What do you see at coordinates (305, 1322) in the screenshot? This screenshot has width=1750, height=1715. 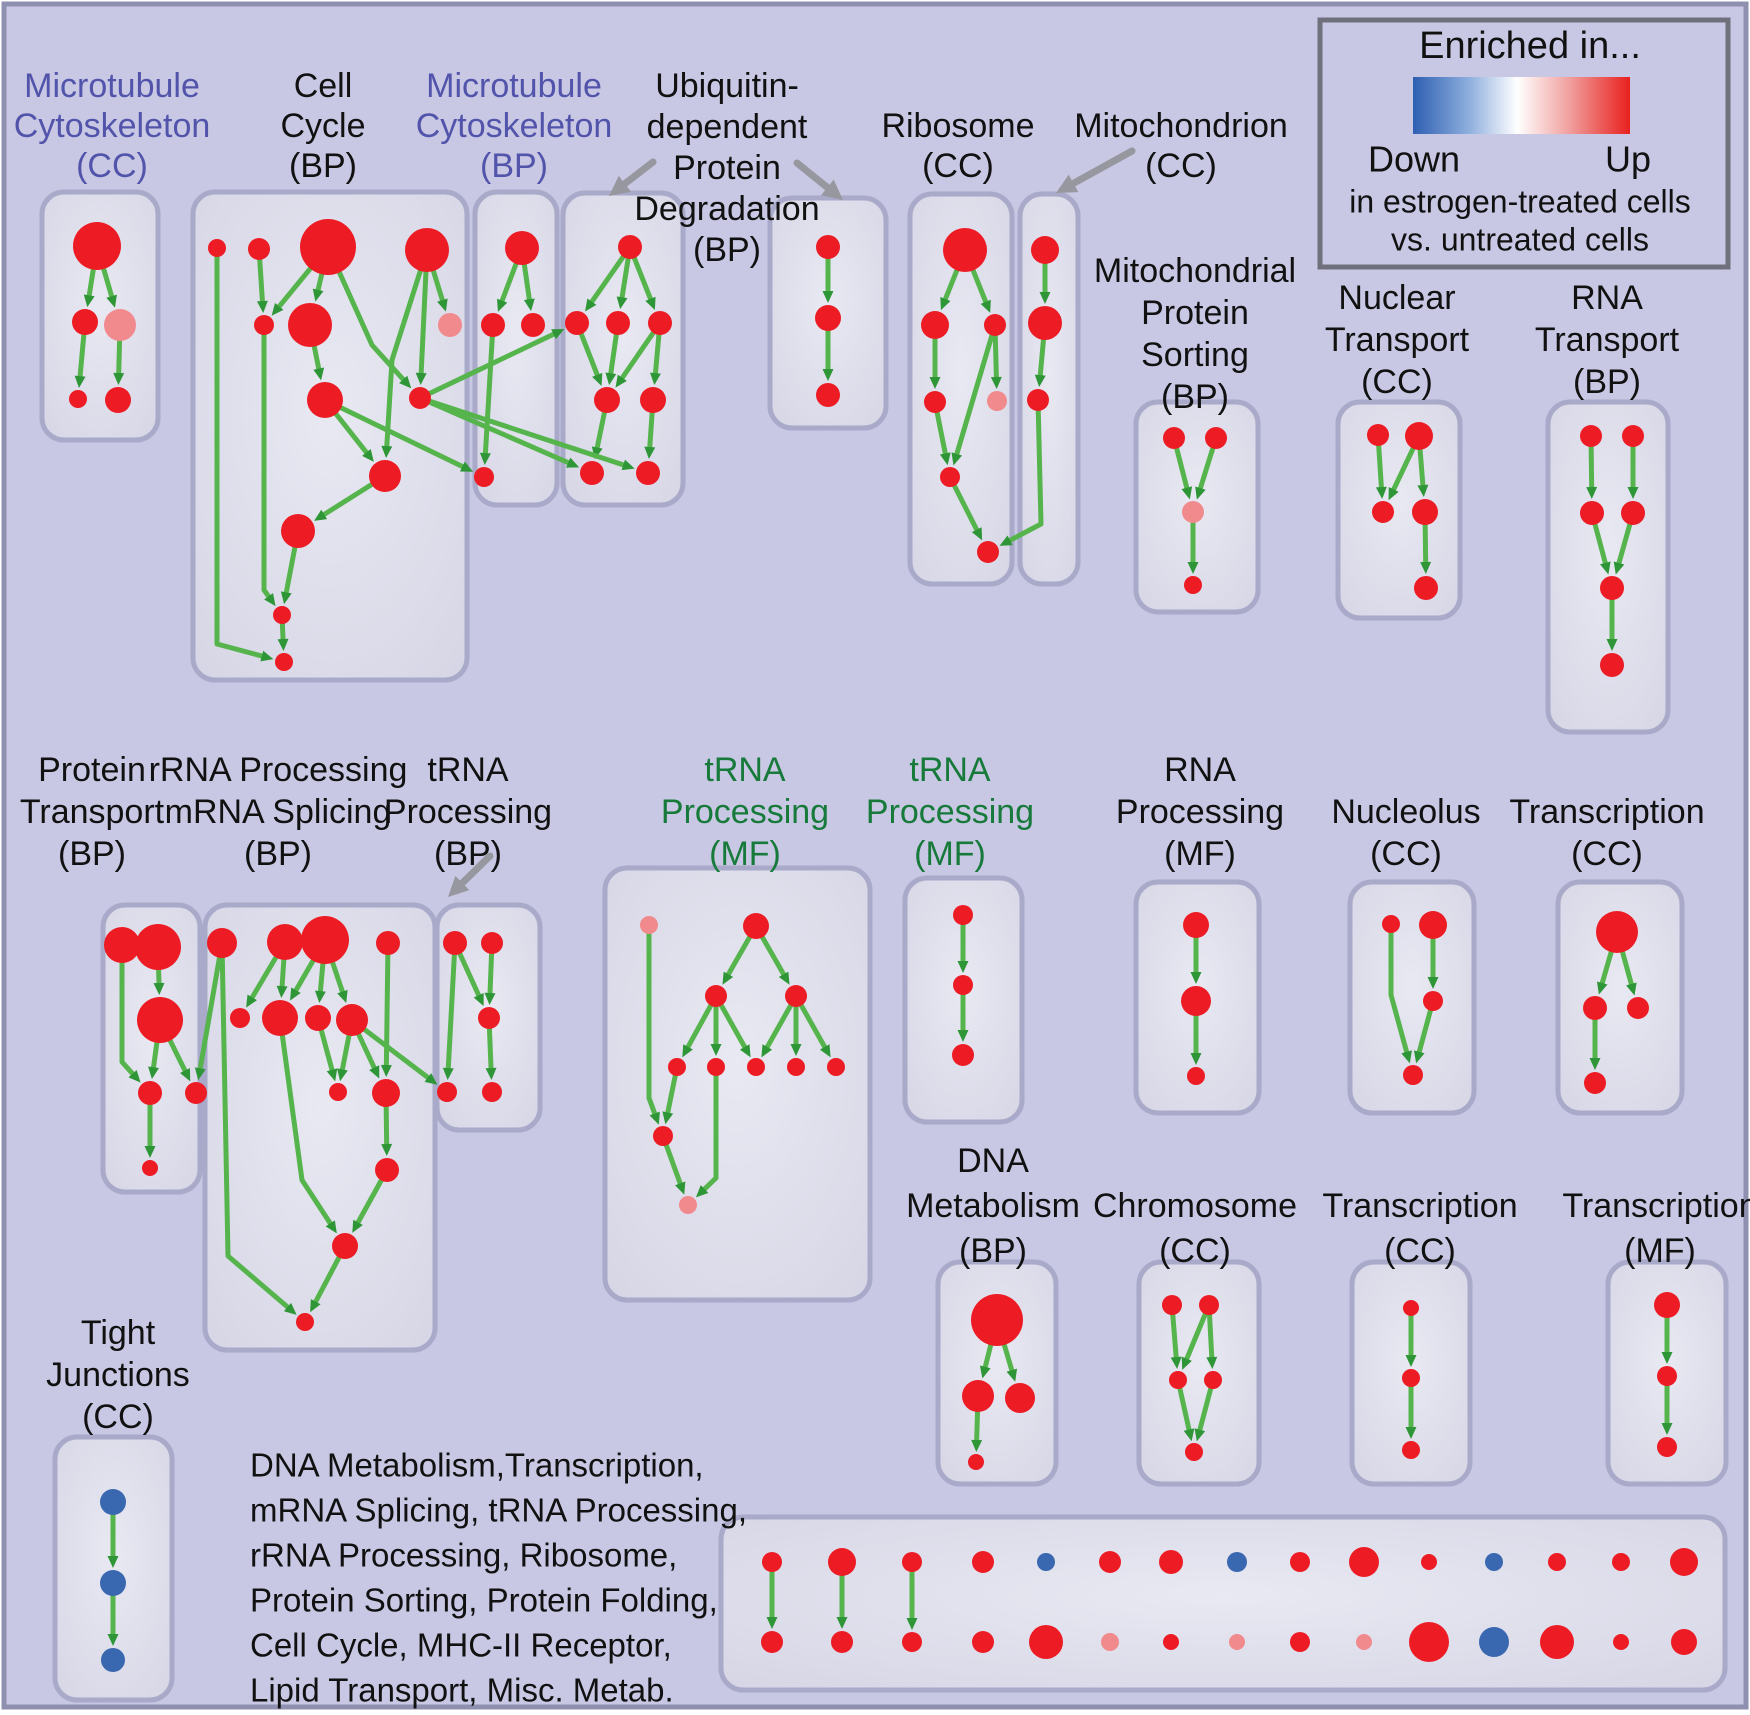 I see `node-rrna-12-red` at bounding box center [305, 1322].